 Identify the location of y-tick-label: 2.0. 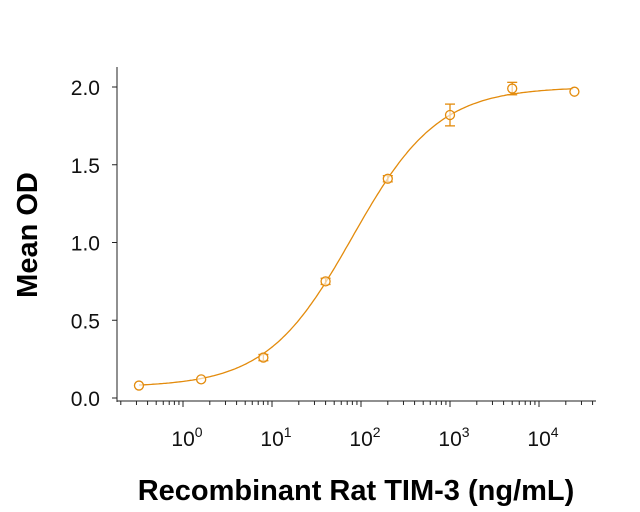
(85, 88).